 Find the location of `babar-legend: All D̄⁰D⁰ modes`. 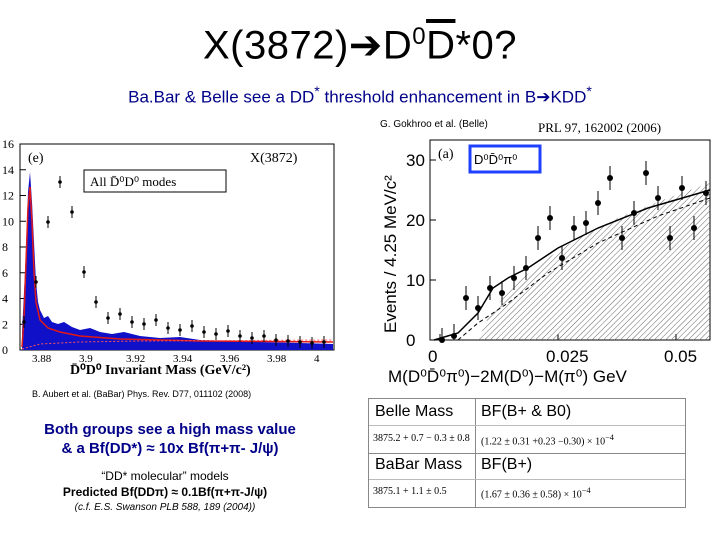

babar-legend: All D̄⁰D⁰ modes is located at coordinates (133, 181).